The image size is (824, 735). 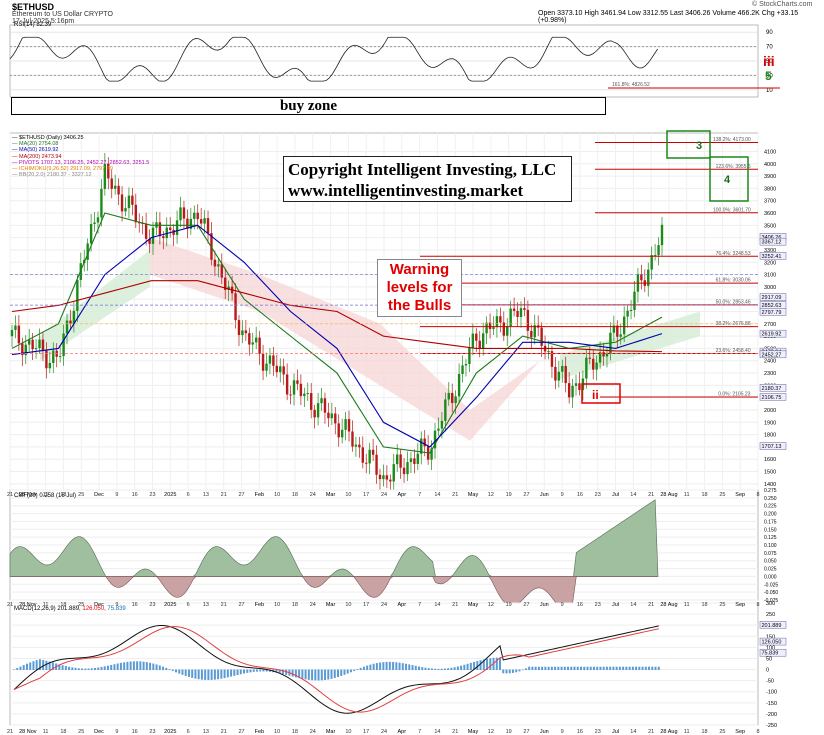 I want to click on chart-date: 17-Jul-2025 5:16pm, so click(x=43, y=21).